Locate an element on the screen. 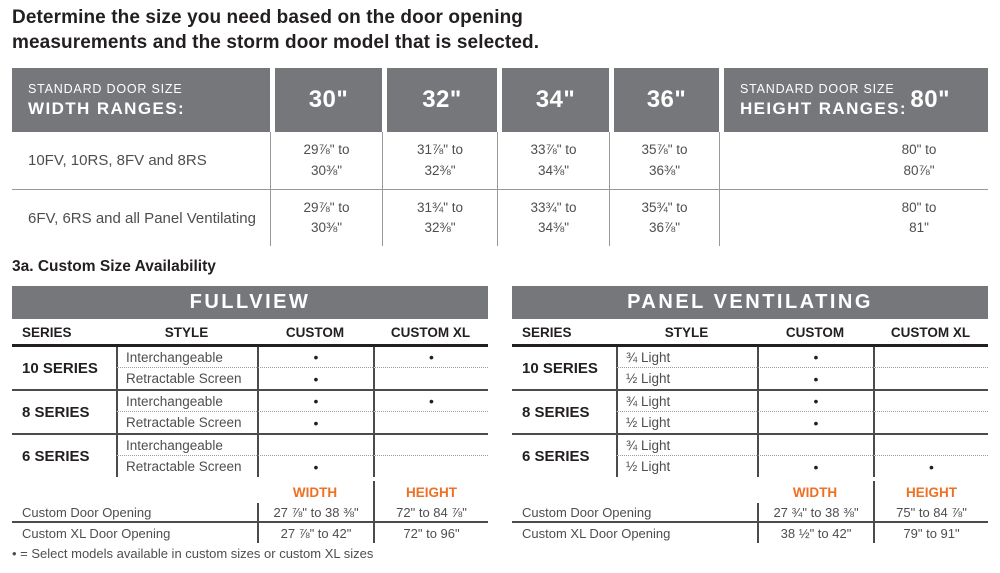 The height and width of the screenshot is (573, 1000). custom-width-range: 27 ⅞" to 38 ⅜" is located at coordinates (315, 512).